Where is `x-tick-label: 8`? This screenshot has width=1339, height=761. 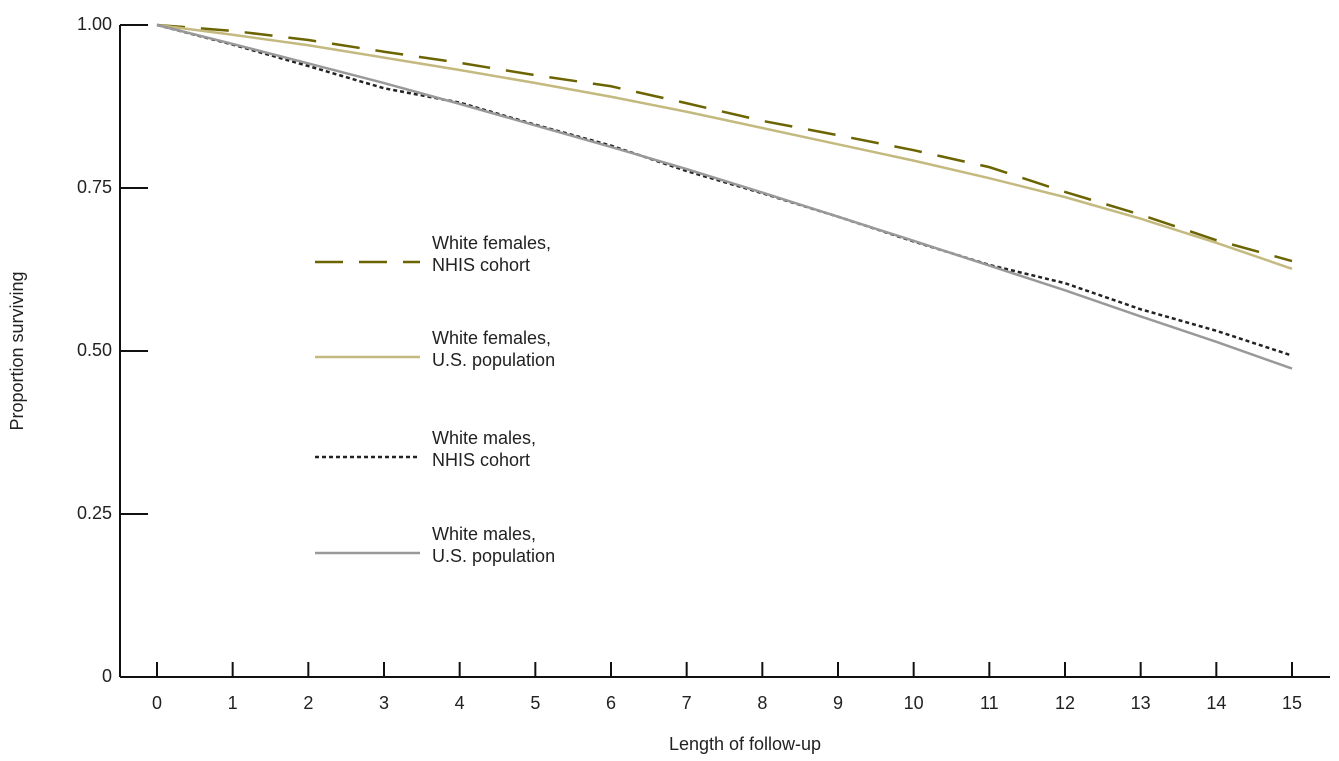
x-tick-label: 8 is located at coordinates (762, 703).